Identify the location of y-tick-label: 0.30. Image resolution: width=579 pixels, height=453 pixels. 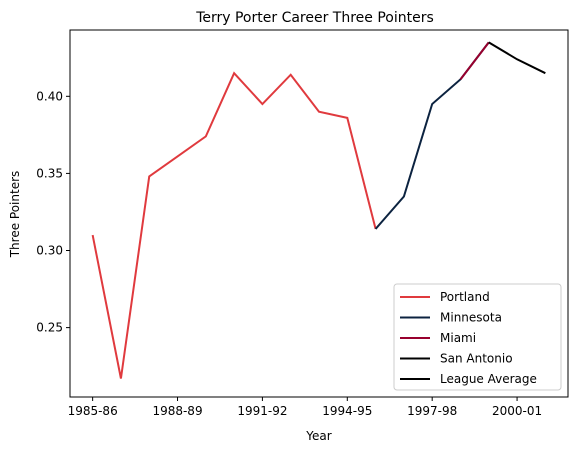
(49, 251).